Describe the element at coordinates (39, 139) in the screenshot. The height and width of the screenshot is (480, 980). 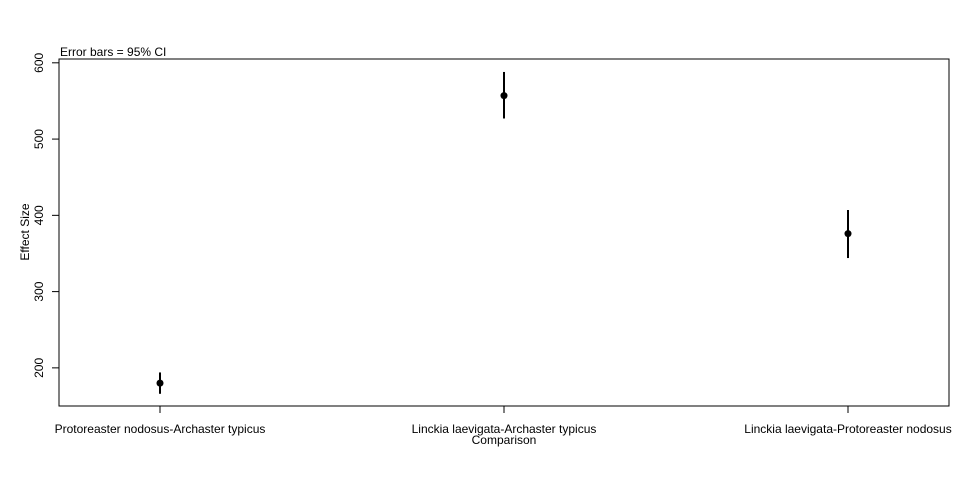
I see `y-tick-label: 500` at that location.